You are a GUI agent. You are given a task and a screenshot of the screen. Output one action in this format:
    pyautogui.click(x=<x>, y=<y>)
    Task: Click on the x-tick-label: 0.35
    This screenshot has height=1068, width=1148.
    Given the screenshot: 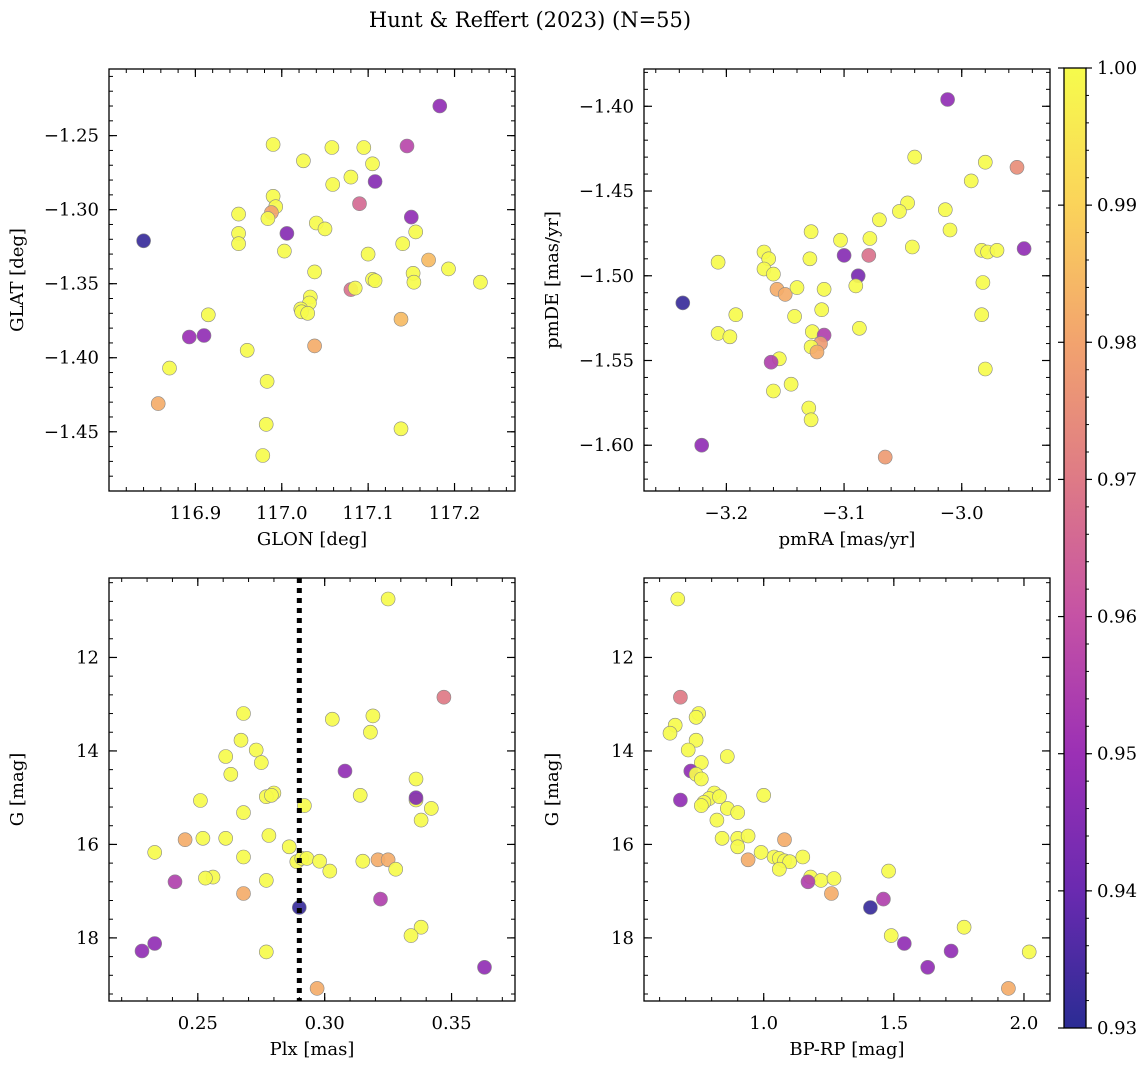 What is the action you would take?
    pyautogui.click(x=452, y=1023)
    